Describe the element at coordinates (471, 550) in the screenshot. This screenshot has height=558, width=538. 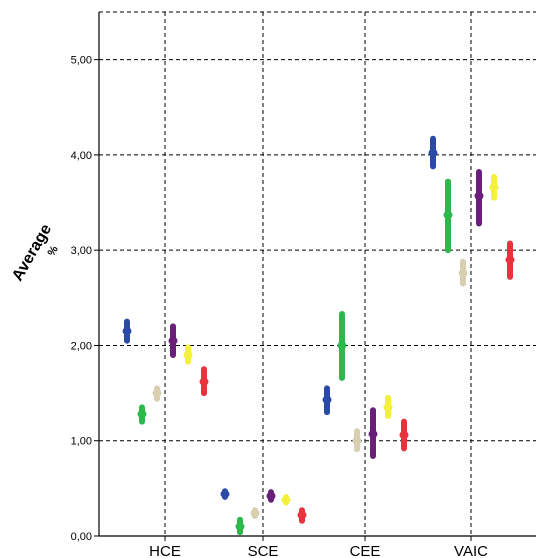
I see `x-category-label: VAIC` at that location.